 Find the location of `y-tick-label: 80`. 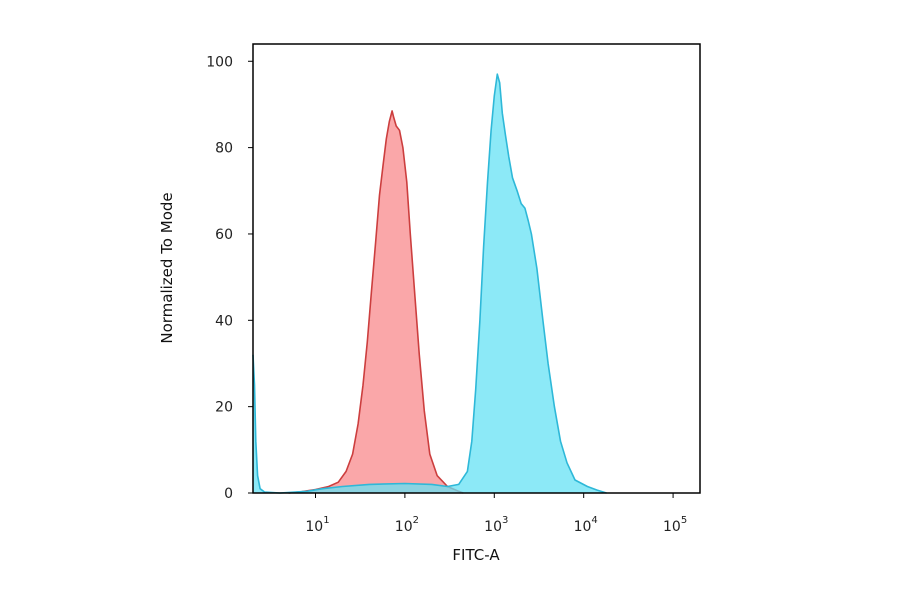

y-tick-label: 80 is located at coordinates (224, 149).